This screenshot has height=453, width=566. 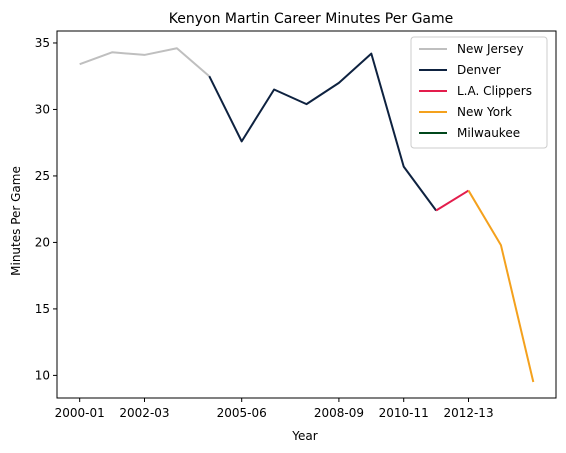 I want to click on y-axis-label: Minutes Per Game, so click(x=16, y=221).